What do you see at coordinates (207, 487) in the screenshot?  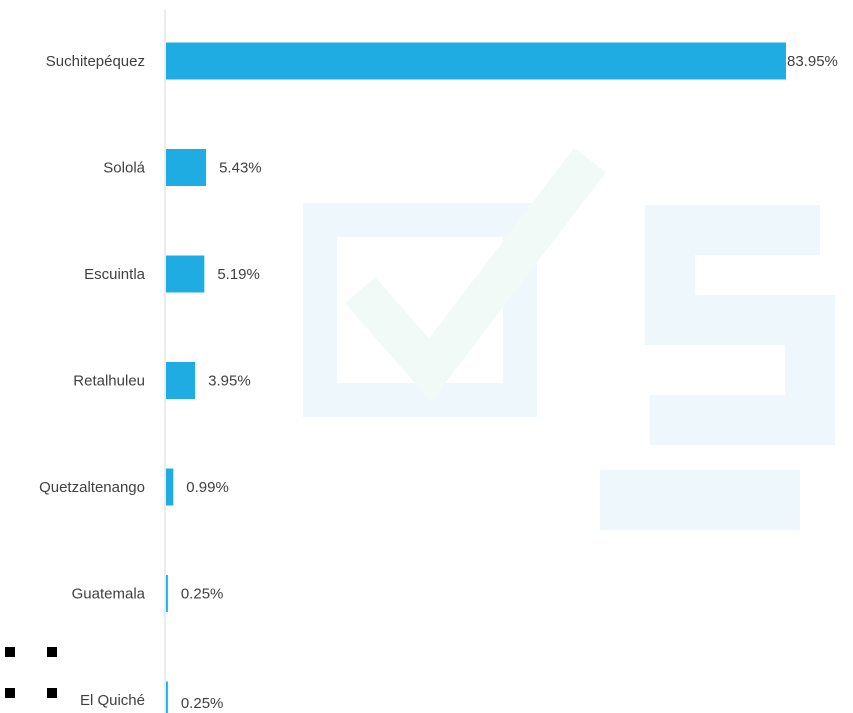 I see `value-label: 0.99%` at bounding box center [207, 487].